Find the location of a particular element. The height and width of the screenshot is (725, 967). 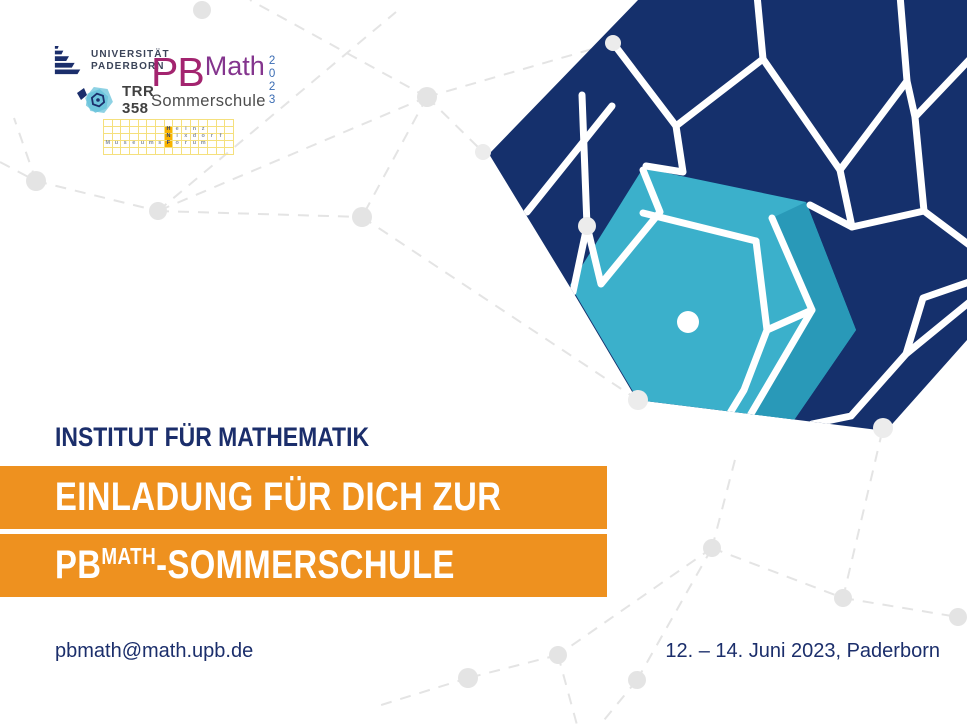

headline-line2-superscript: MATH is located at coordinates (129, 556).